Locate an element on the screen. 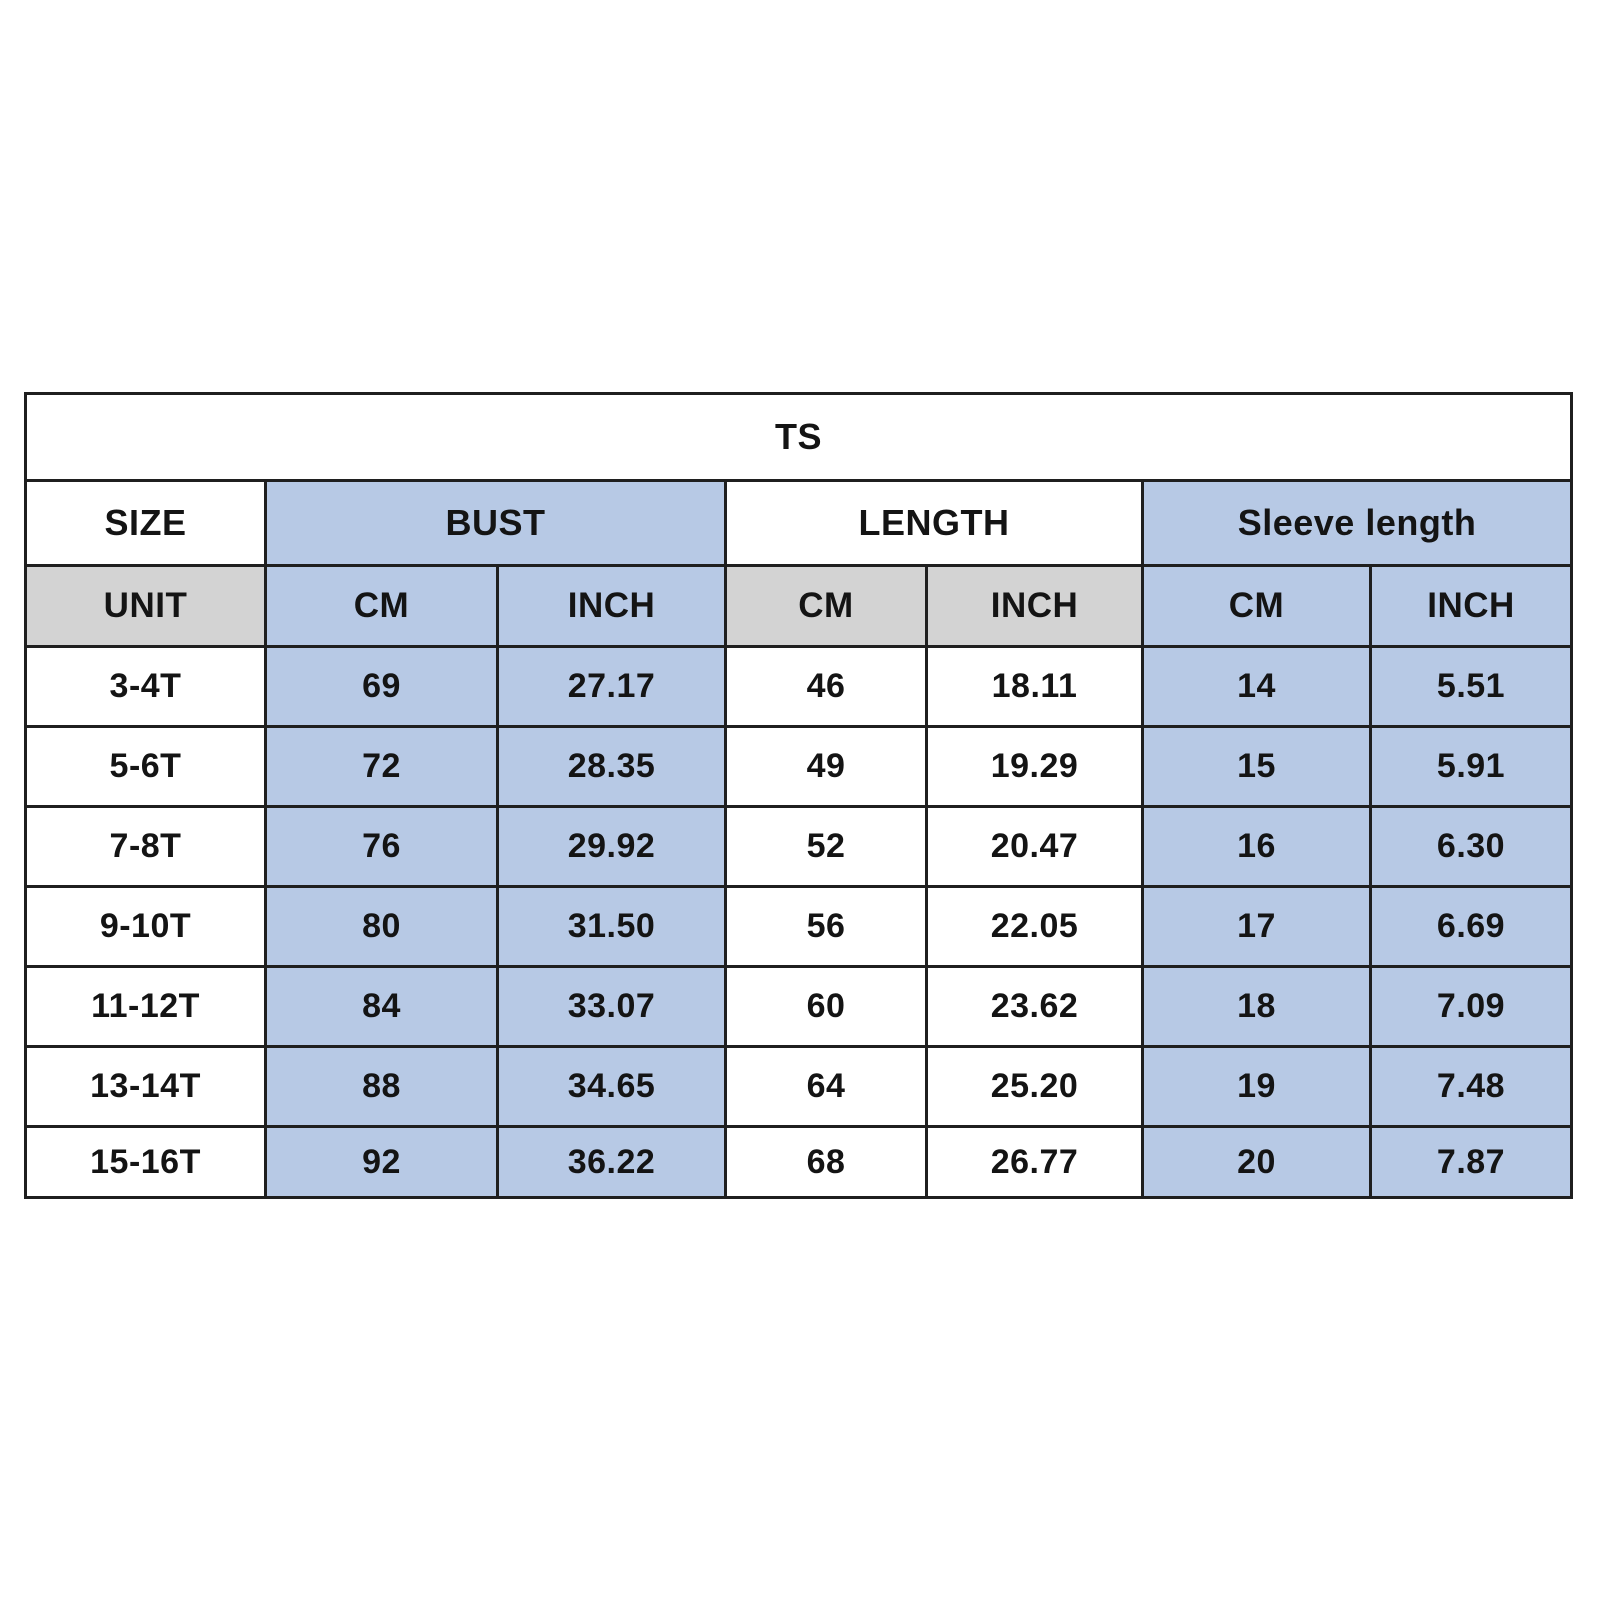  unit-label: UNIT is located at coordinates (145, 606).